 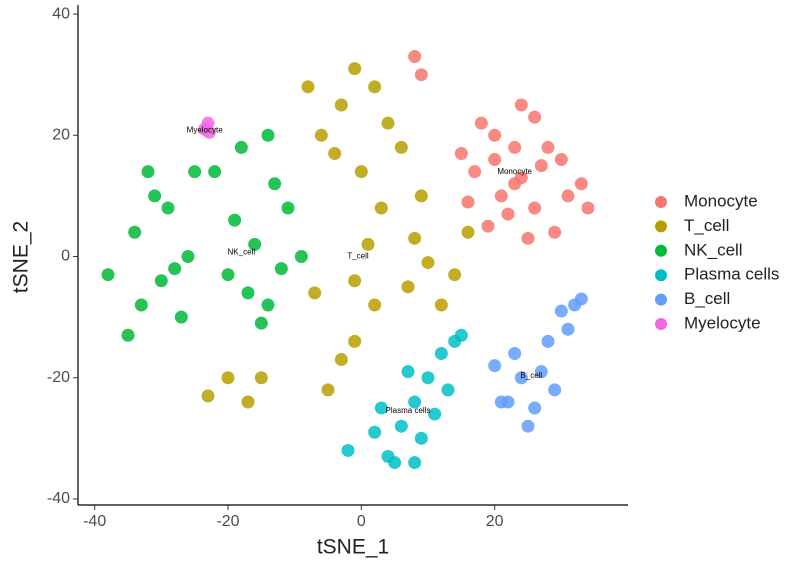 What do you see at coordinates (65, 256) in the screenshot?
I see `y-tick-label: 0` at bounding box center [65, 256].